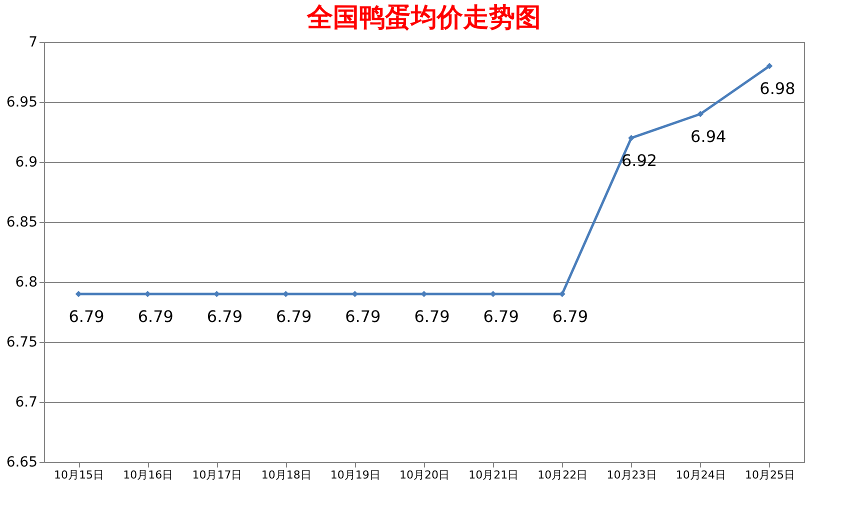  Describe the element at coordinates (148, 475) in the screenshot. I see `x-tick-label: 10月16日` at that location.